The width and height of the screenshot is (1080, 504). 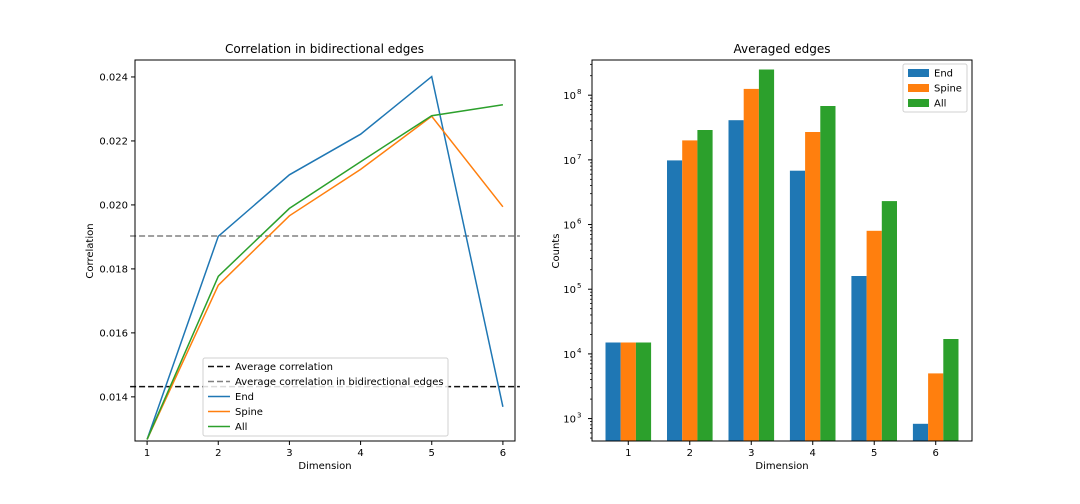 I want to click on y-tick-label: 0.018, so click(x=113, y=269).